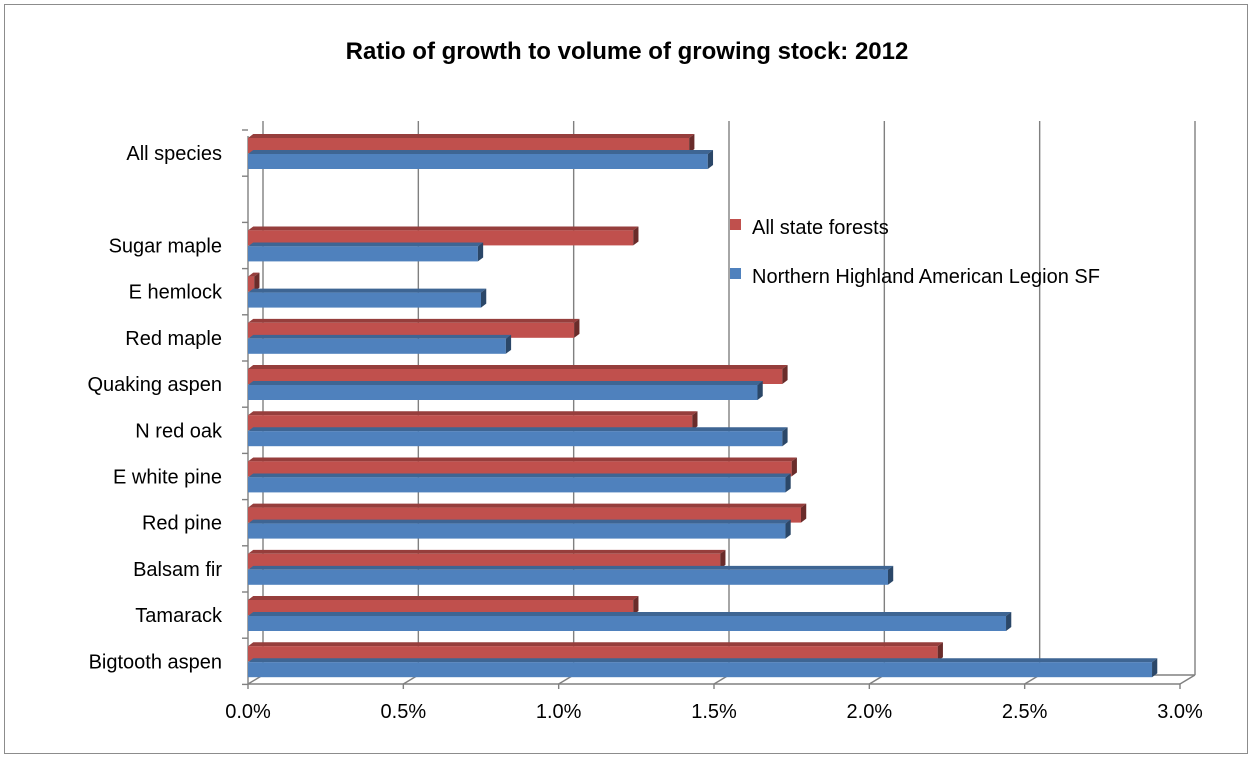 The width and height of the screenshot is (1254, 760). What do you see at coordinates (870, 712) in the screenshot?
I see `x-tick-label: 2.0%` at bounding box center [870, 712].